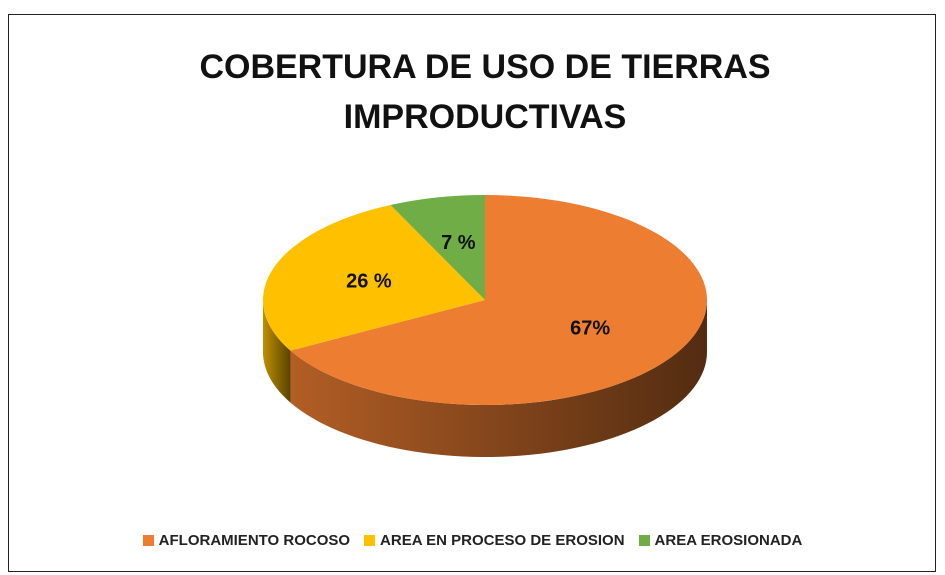 The image size is (945, 575). Describe the element at coordinates (254, 540) in the screenshot. I see `legend-label: AFLORAMIENTO ROCOSO` at that location.